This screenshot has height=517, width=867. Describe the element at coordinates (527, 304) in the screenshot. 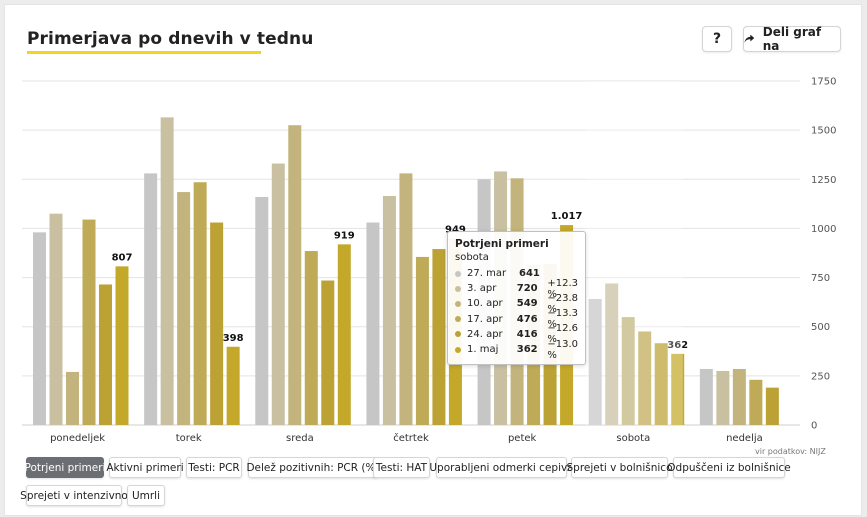

I see `tooltip-value: 549` at that location.